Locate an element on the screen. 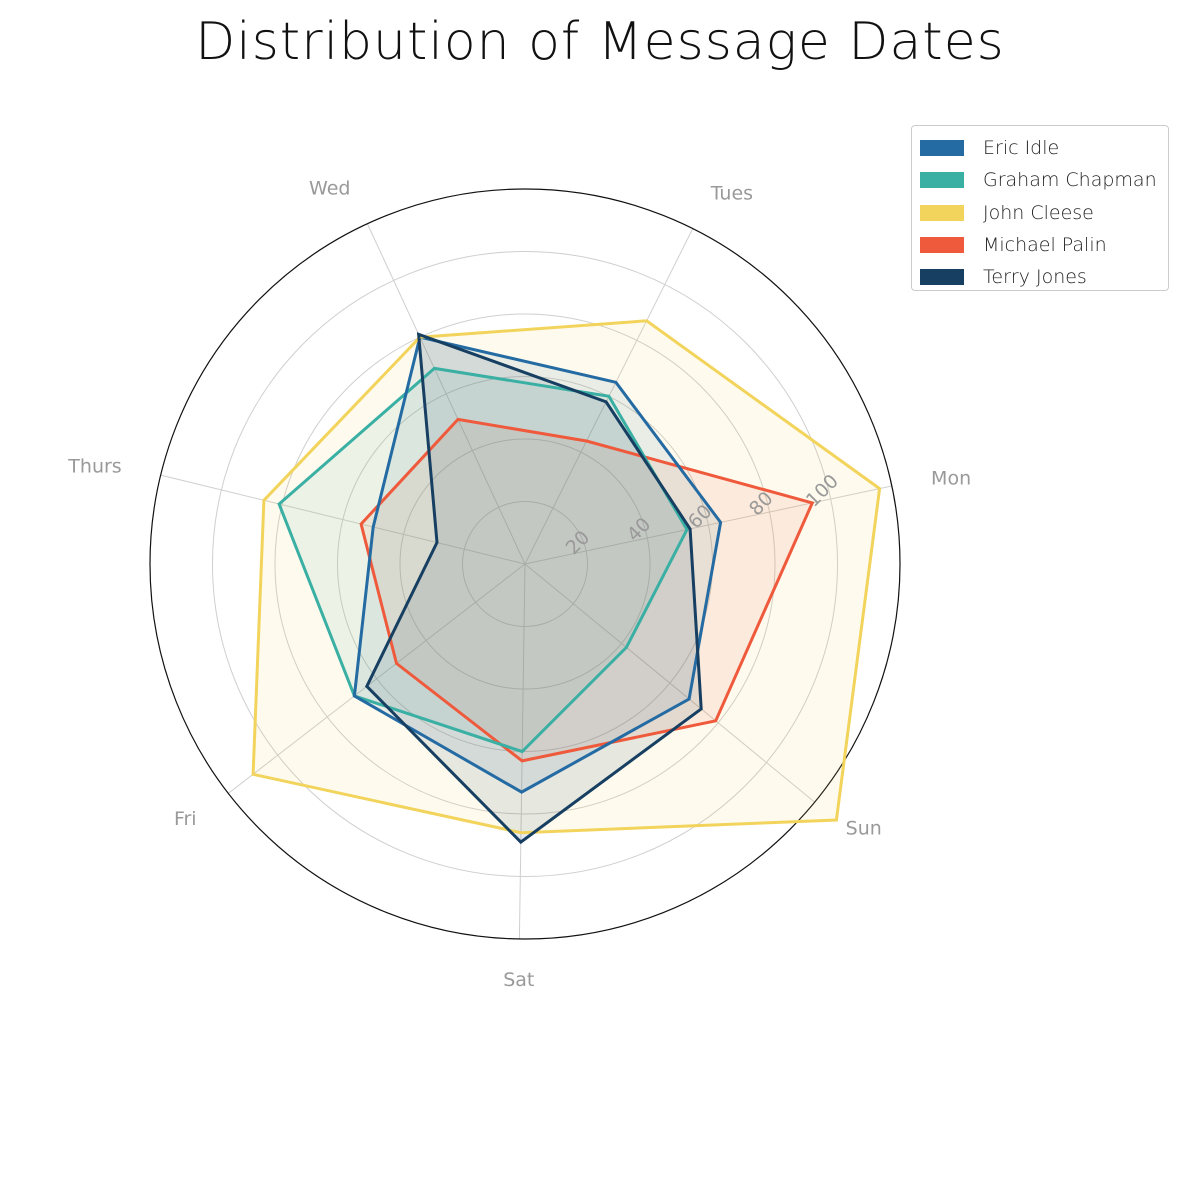 Image resolution: width=1200 pixels, height=1200 pixels. category-label: Sat is located at coordinates (518, 980).